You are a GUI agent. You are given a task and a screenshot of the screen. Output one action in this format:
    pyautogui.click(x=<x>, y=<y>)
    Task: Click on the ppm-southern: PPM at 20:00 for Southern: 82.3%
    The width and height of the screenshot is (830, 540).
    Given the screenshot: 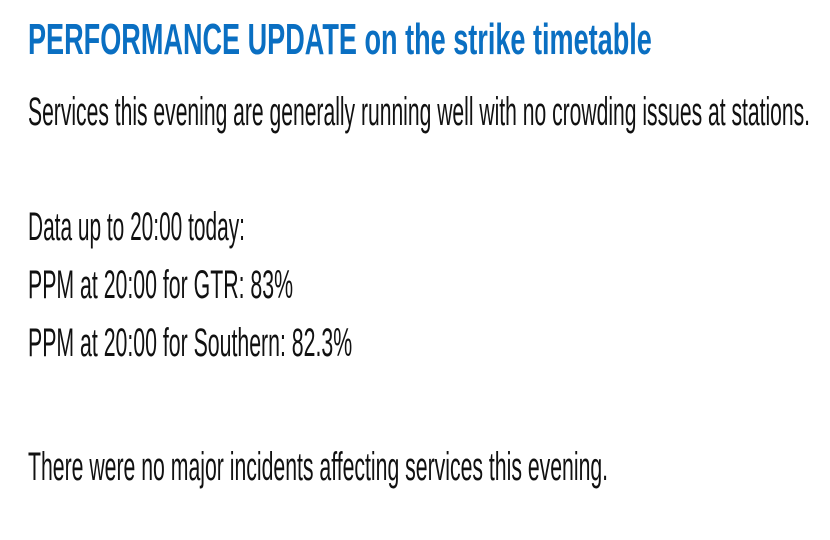 What is the action you would take?
    pyautogui.click(x=190, y=343)
    